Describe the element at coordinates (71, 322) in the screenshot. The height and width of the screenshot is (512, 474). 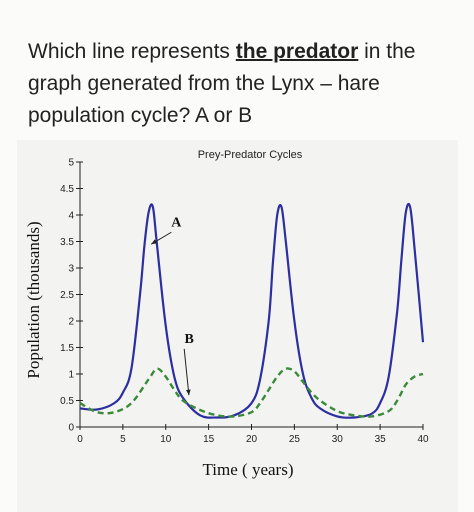
I see `y-tick-label: 2` at that location.